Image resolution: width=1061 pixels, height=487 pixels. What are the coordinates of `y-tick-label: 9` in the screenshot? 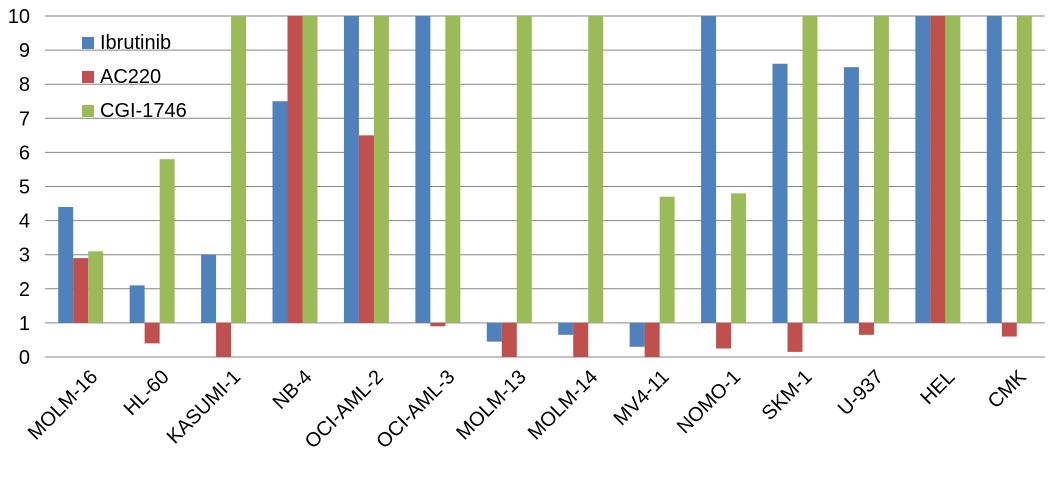 It's located at (24, 51).